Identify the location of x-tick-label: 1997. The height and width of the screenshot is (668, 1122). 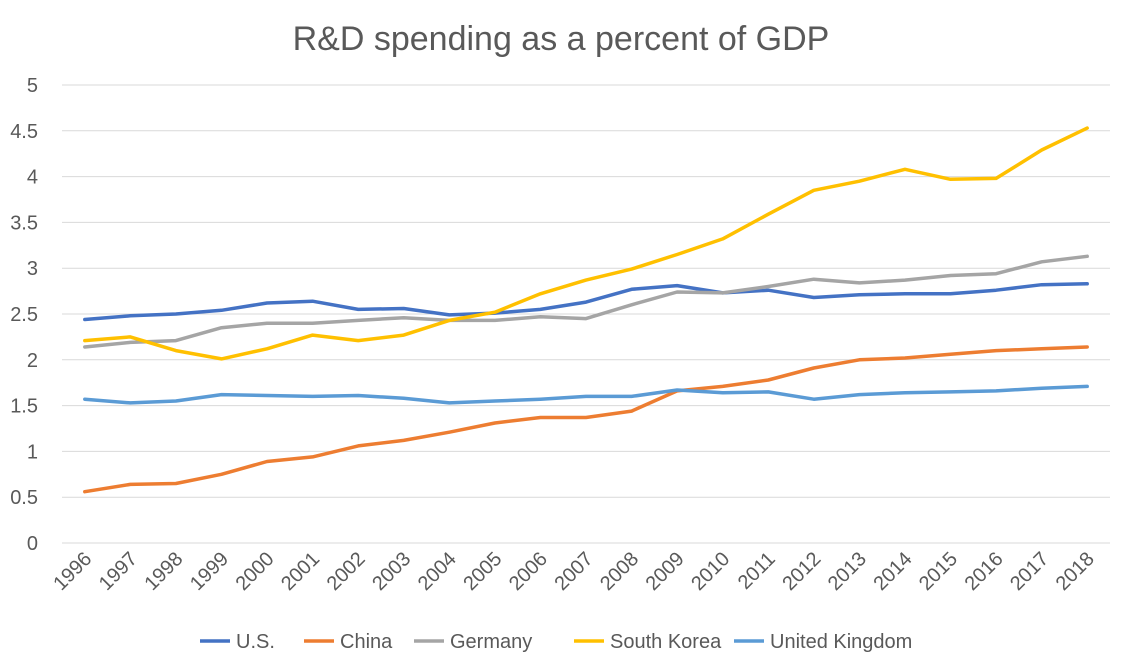
(118, 571).